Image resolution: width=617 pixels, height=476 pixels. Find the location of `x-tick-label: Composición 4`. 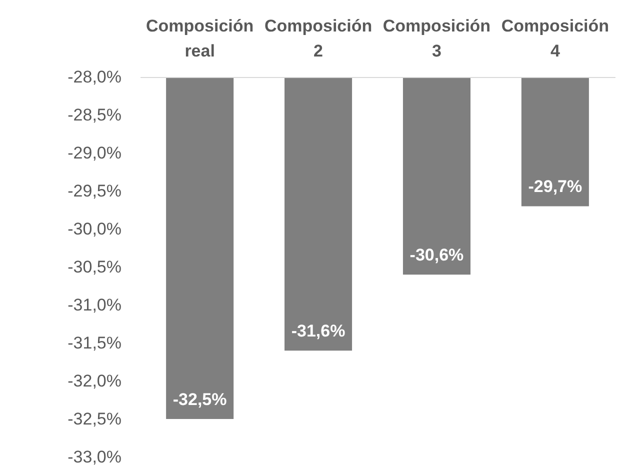

x-tick-label: Composición 4 is located at coordinates (555, 38).